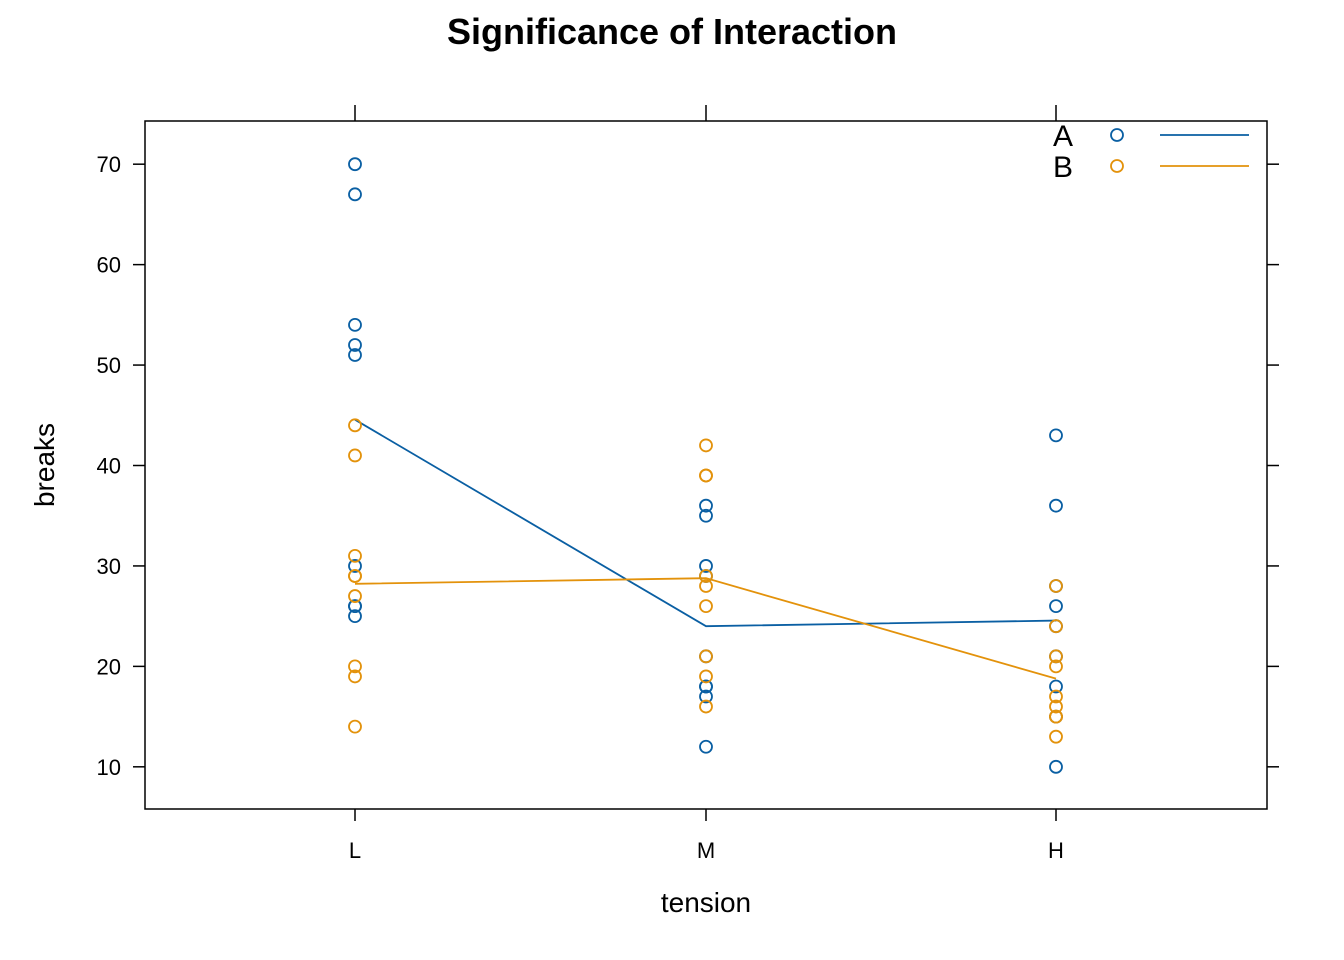 The width and height of the screenshot is (1344, 960). I want to click on y-tick-label: 50, so click(109, 365).